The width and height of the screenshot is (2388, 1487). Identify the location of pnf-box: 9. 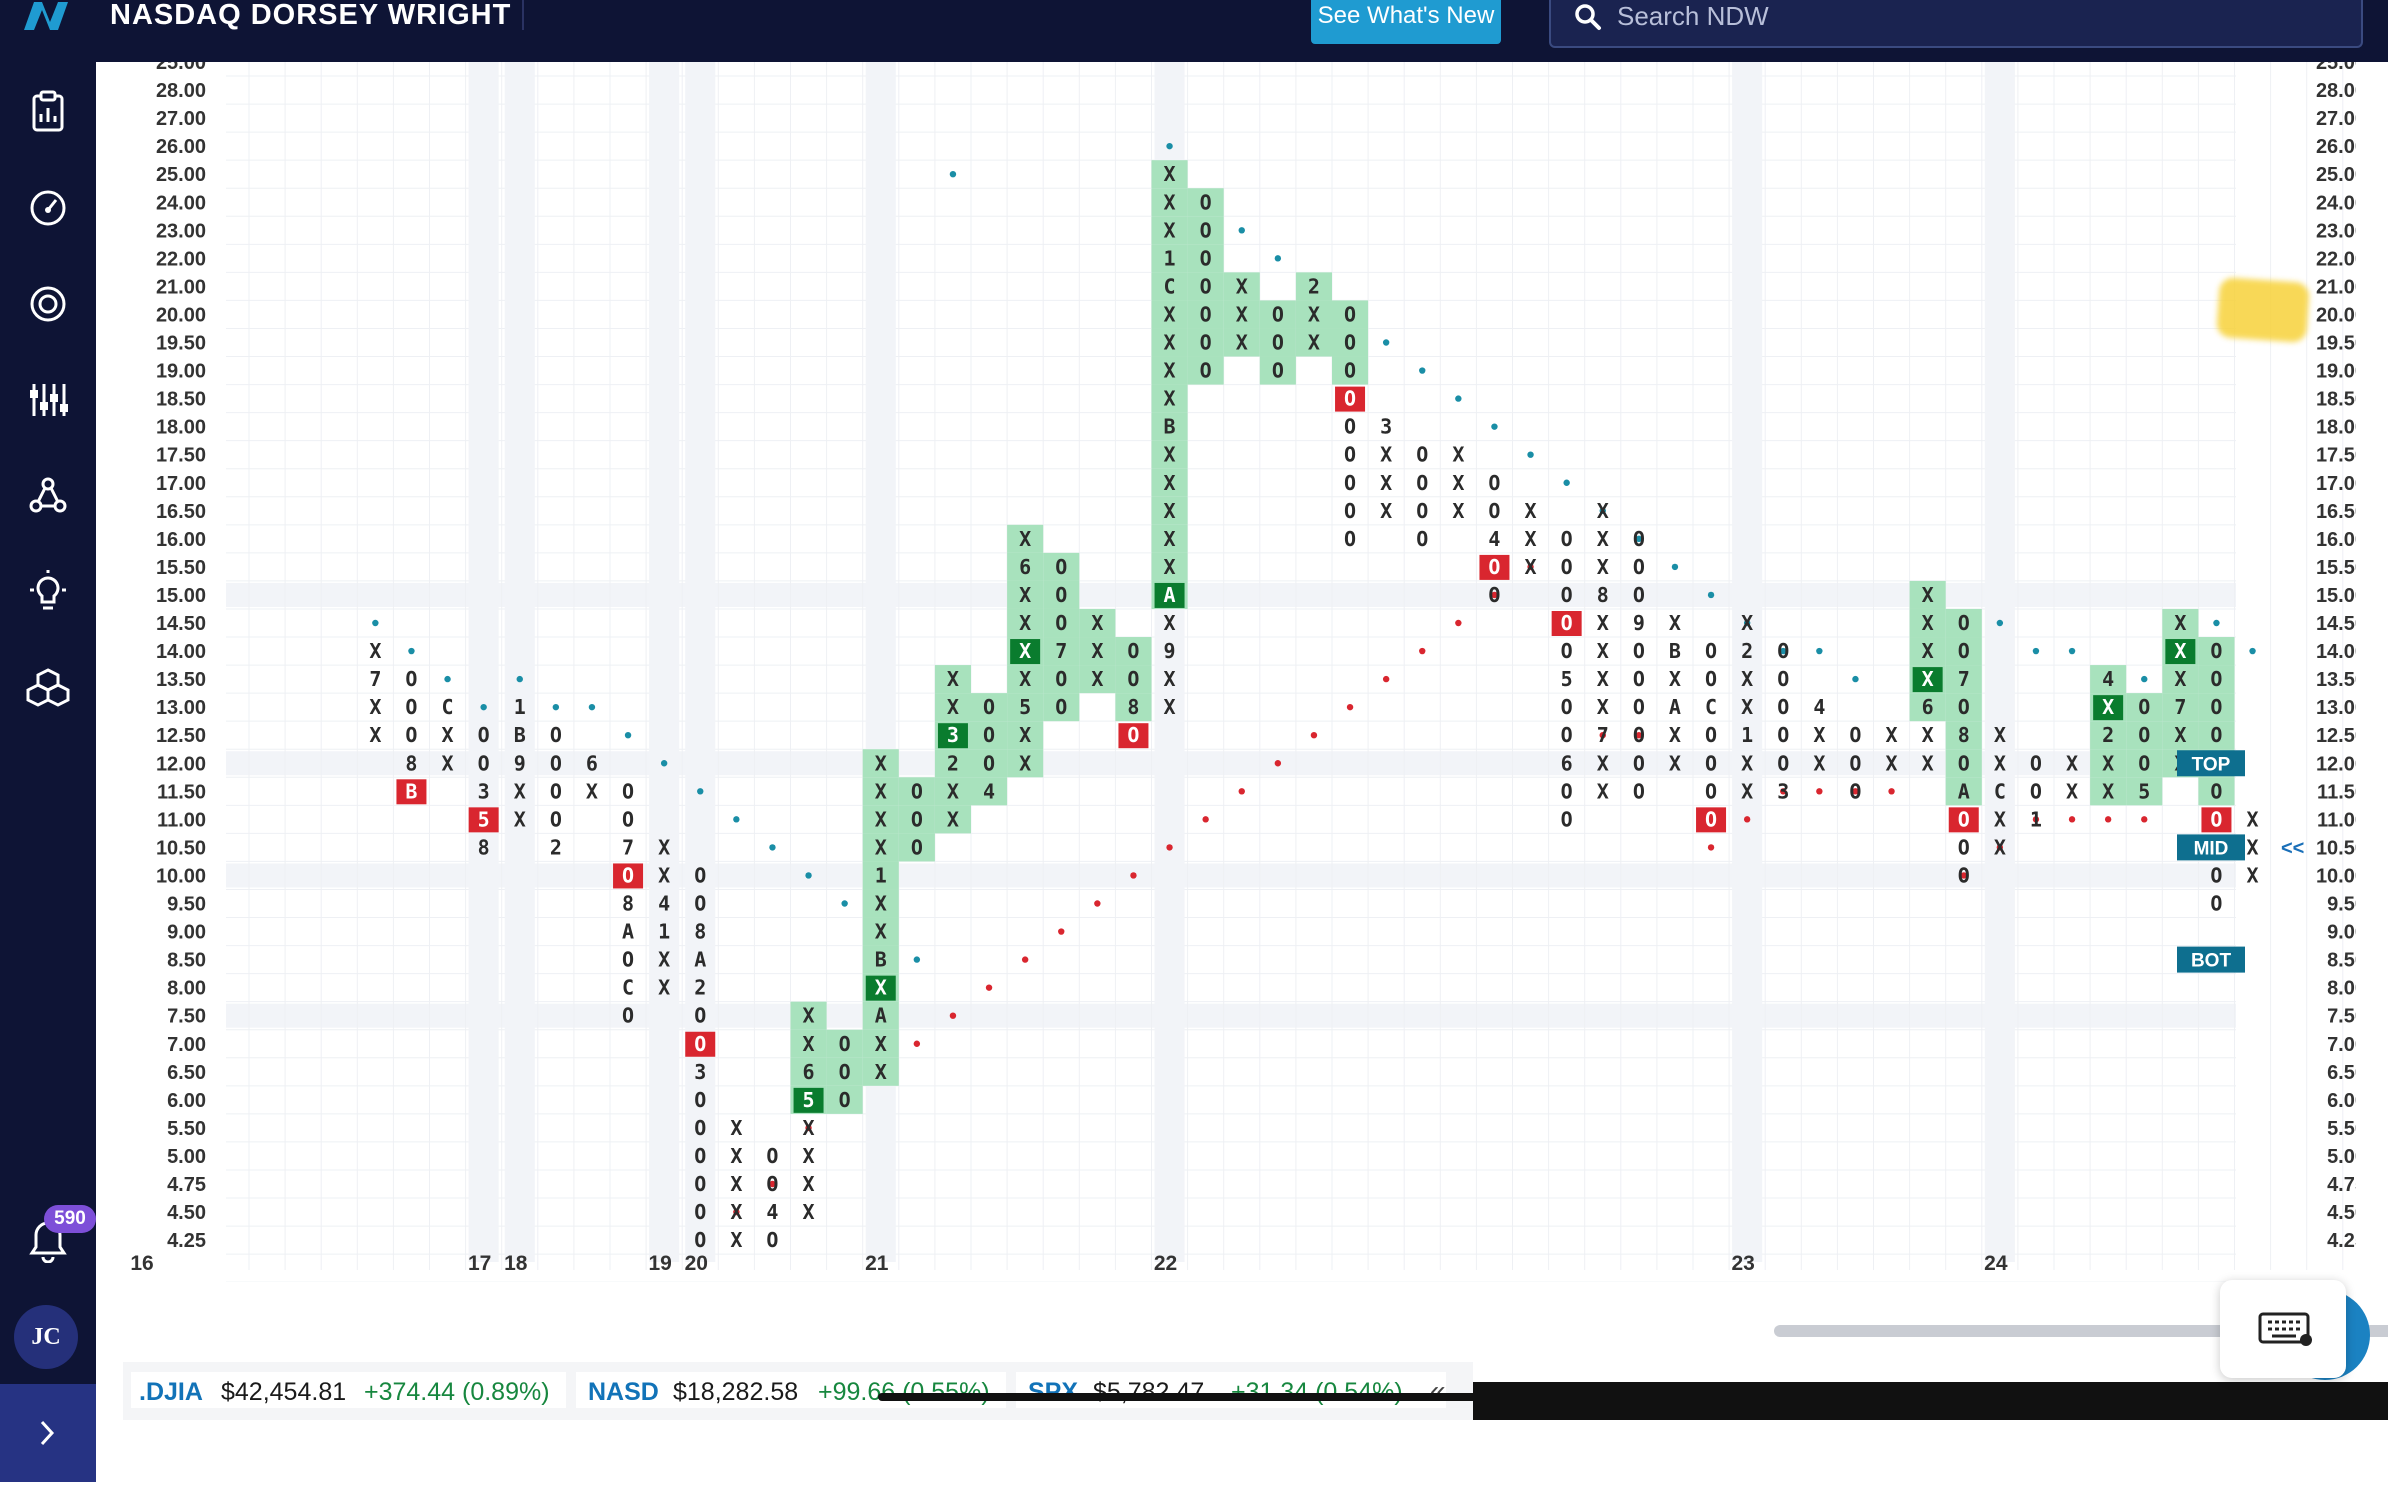
(520, 763).